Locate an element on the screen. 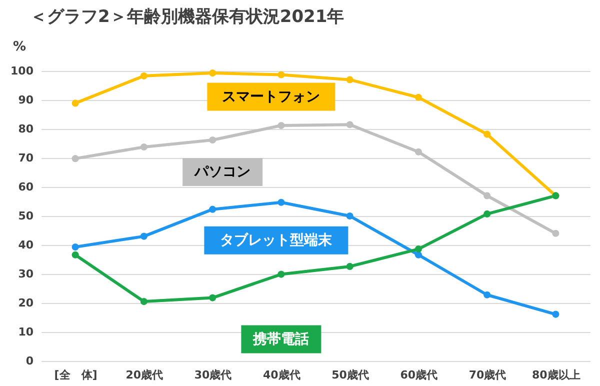 The width and height of the screenshot is (600, 386). y-tick-label: 70 is located at coordinates (26, 158).